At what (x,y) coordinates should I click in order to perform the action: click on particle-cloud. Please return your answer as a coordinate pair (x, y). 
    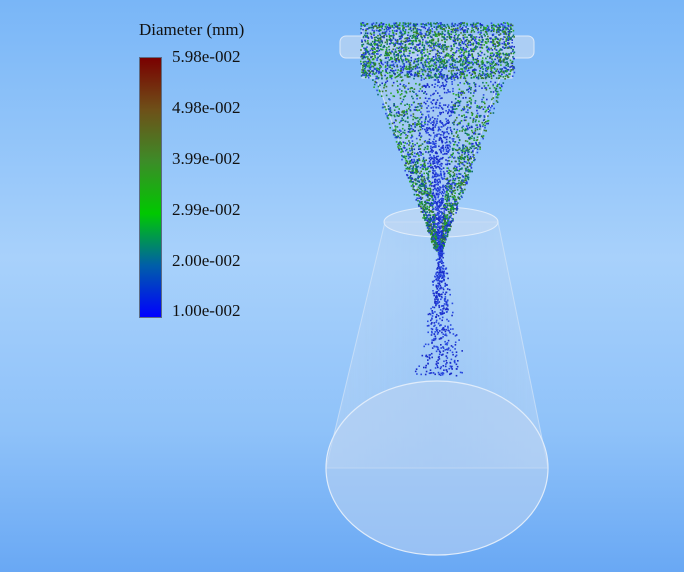
    Looking at the image, I should click on (438, 199).